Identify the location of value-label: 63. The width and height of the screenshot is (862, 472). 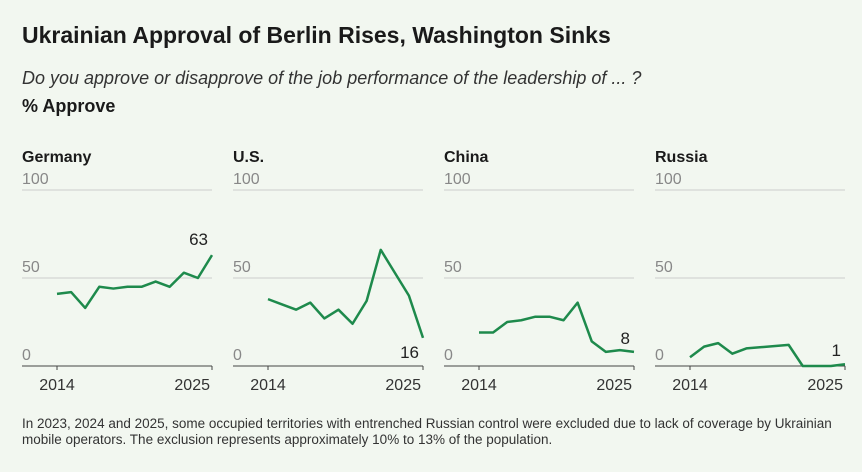
(198, 239).